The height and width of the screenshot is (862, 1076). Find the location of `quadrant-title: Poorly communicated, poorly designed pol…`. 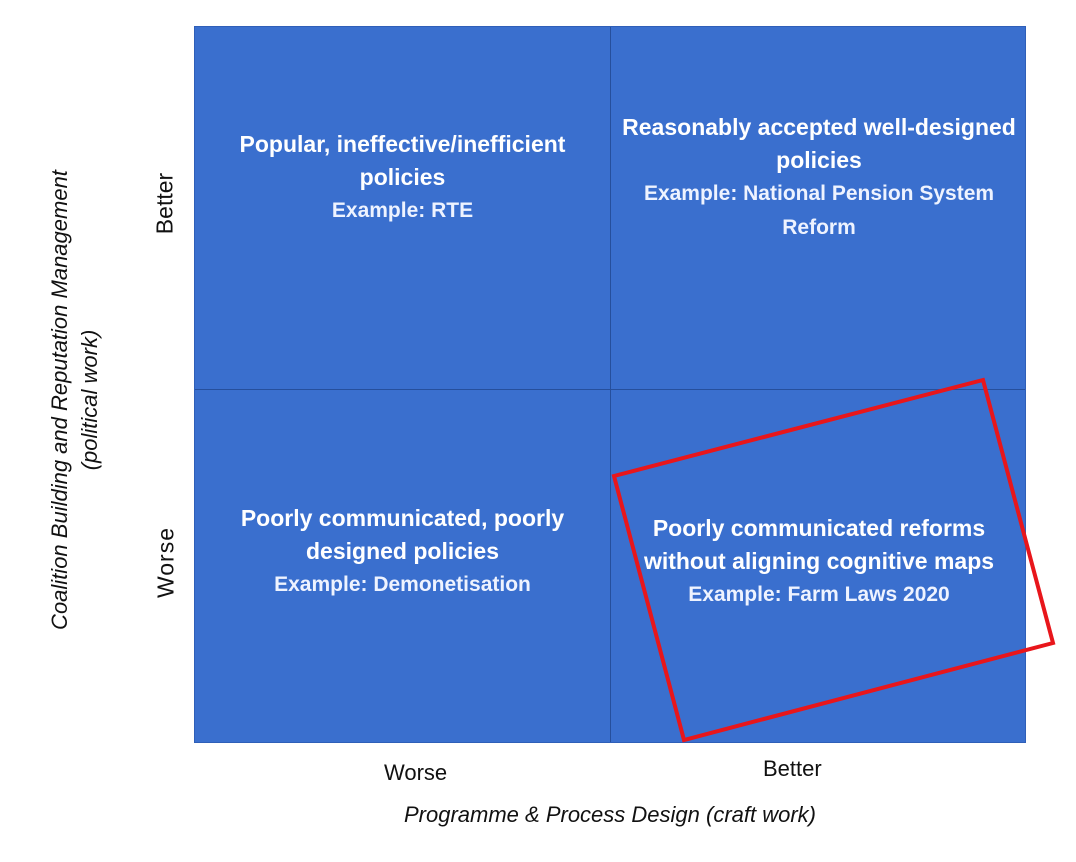

quadrant-title: Poorly communicated, poorly designed pol… is located at coordinates (402, 534).